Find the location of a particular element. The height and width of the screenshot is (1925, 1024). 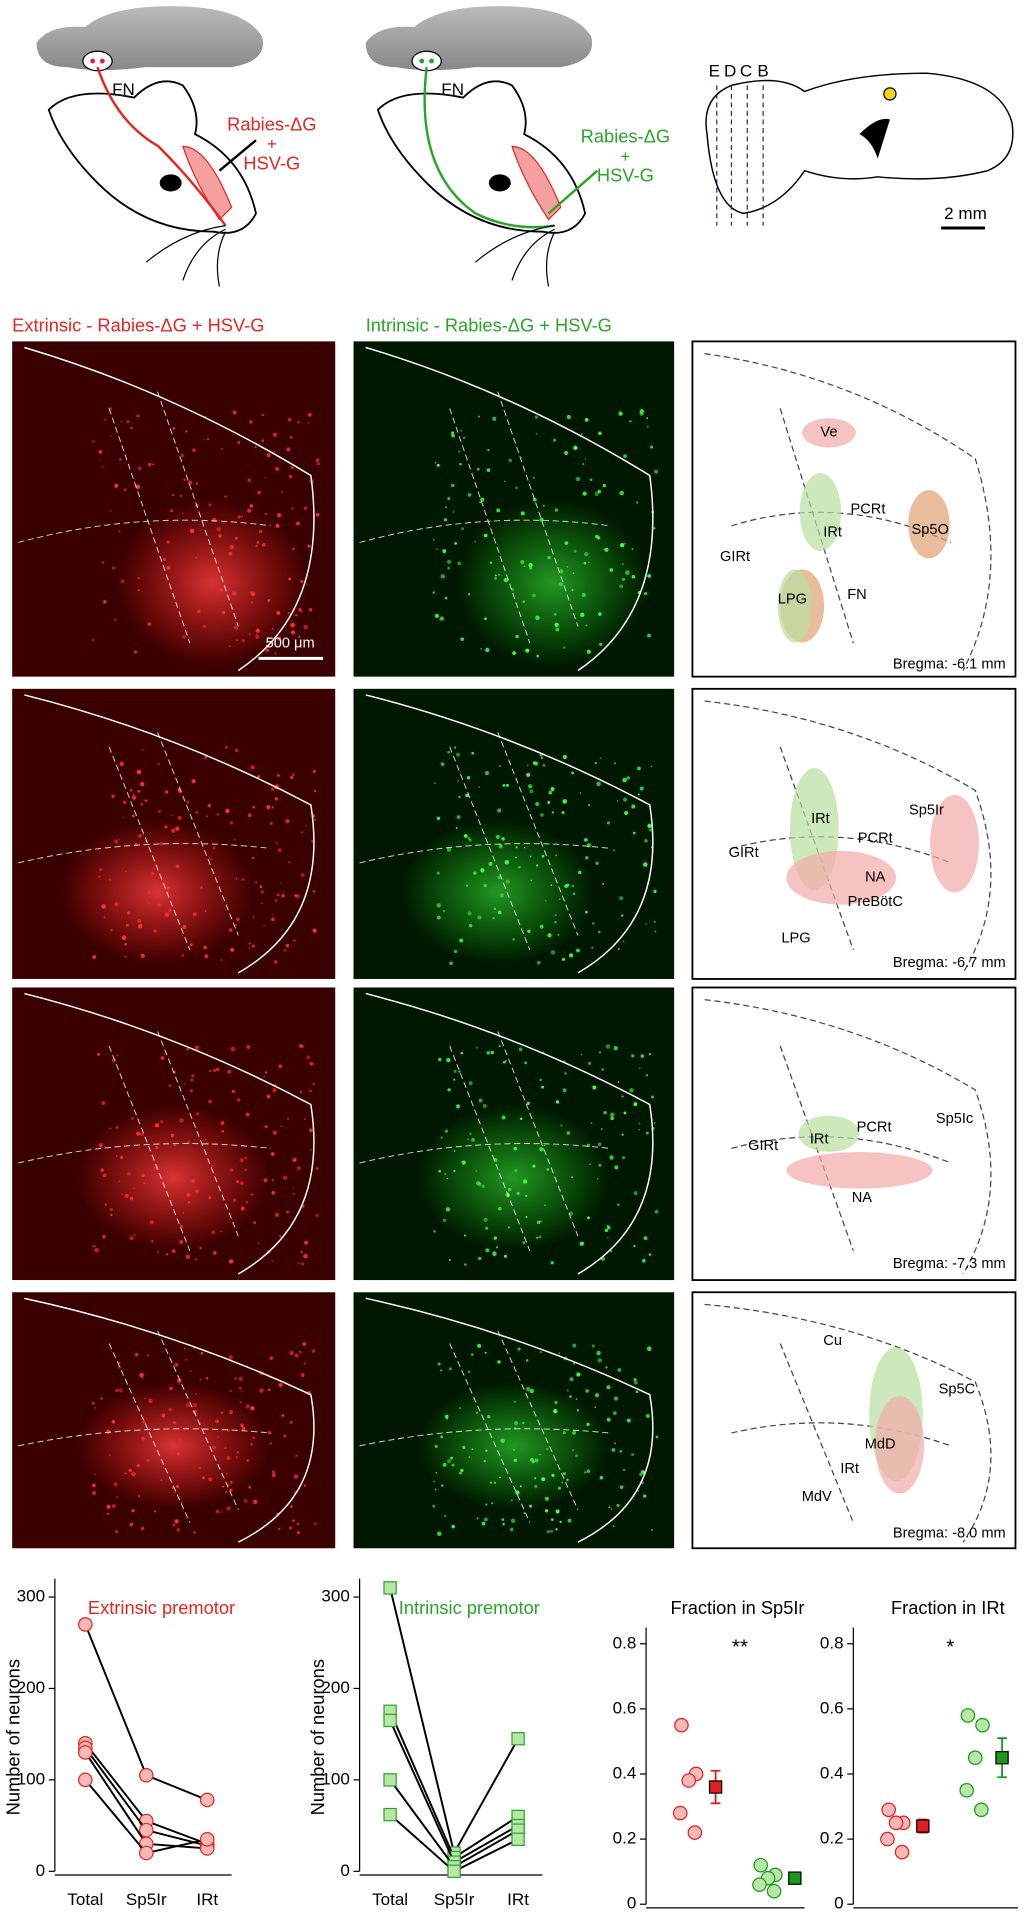

fluorescence-glow is located at coordinates (212, 582).